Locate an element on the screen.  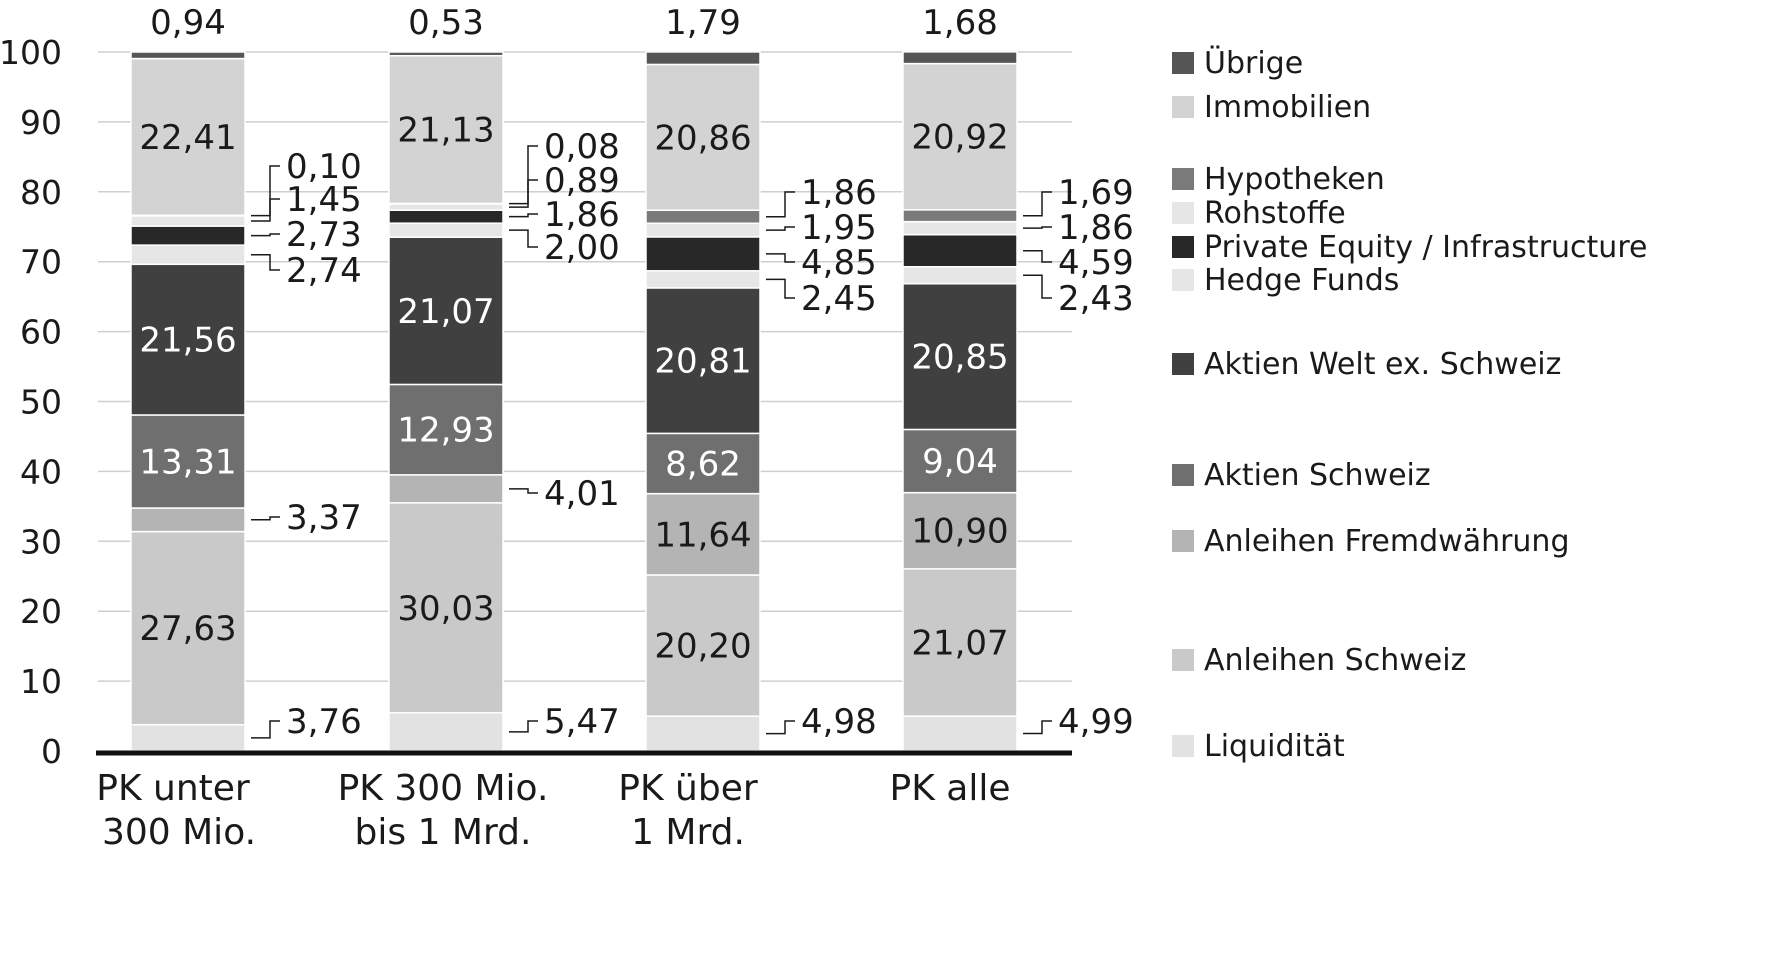
callout-value-label: 0,08 is located at coordinates (582, 147).